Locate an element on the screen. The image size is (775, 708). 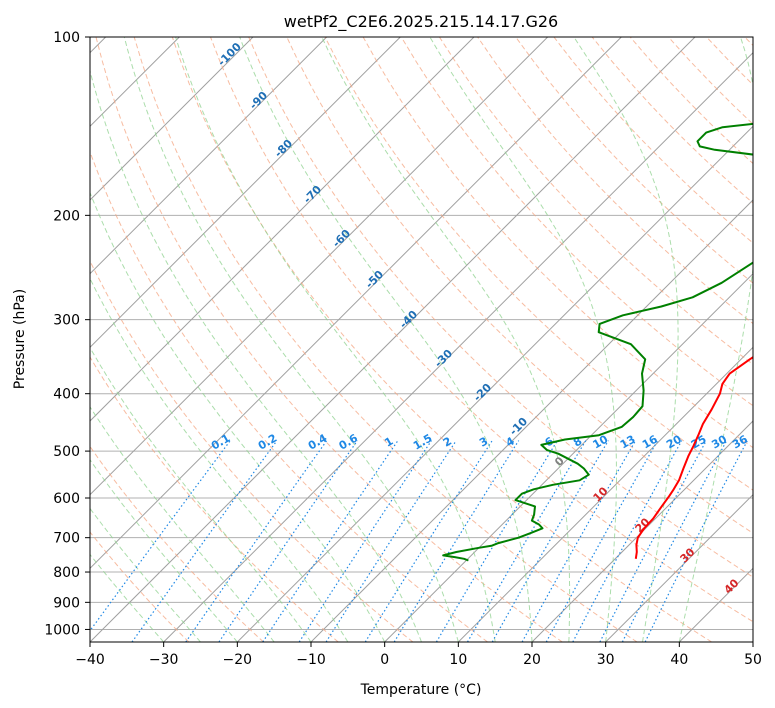
x-tick-label: −10 is located at coordinates (311, 660).